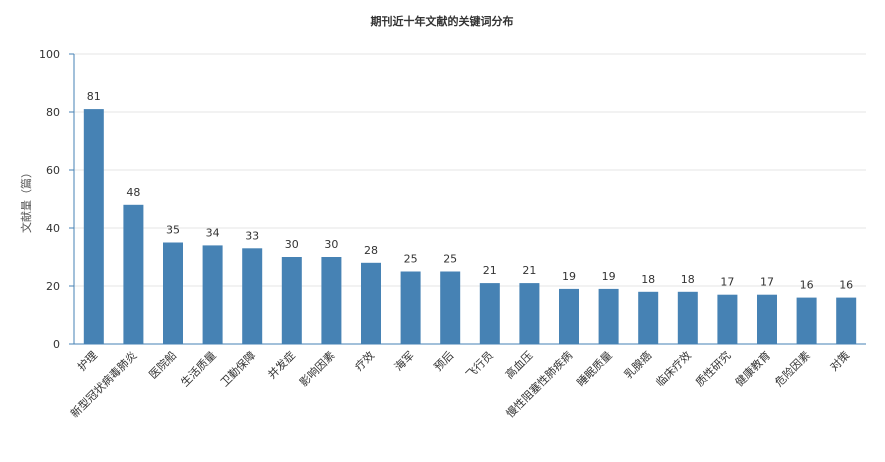 This screenshot has width=885, height=462. Describe the element at coordinates (713, 368) in the screenshot. I see `x-tick-label: 质性研究` at that location.